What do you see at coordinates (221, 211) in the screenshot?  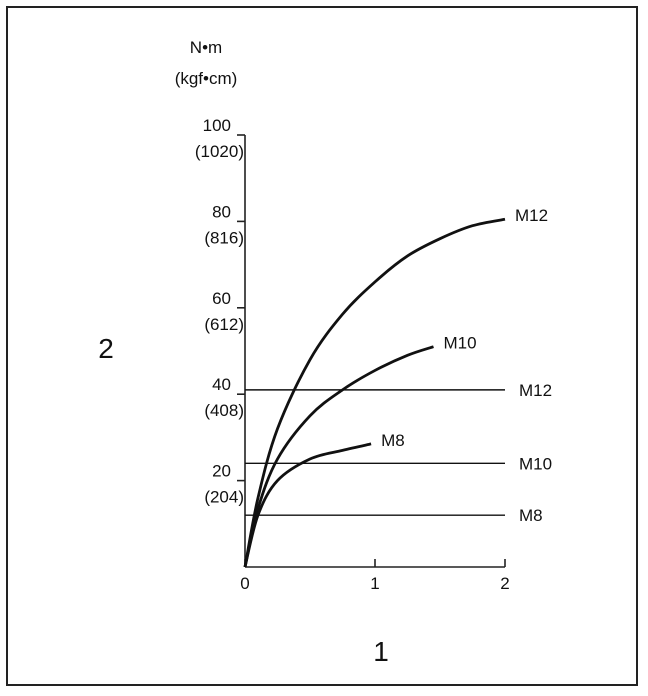 I see `y-tick-label: 80` at bounding box center [221, 211].